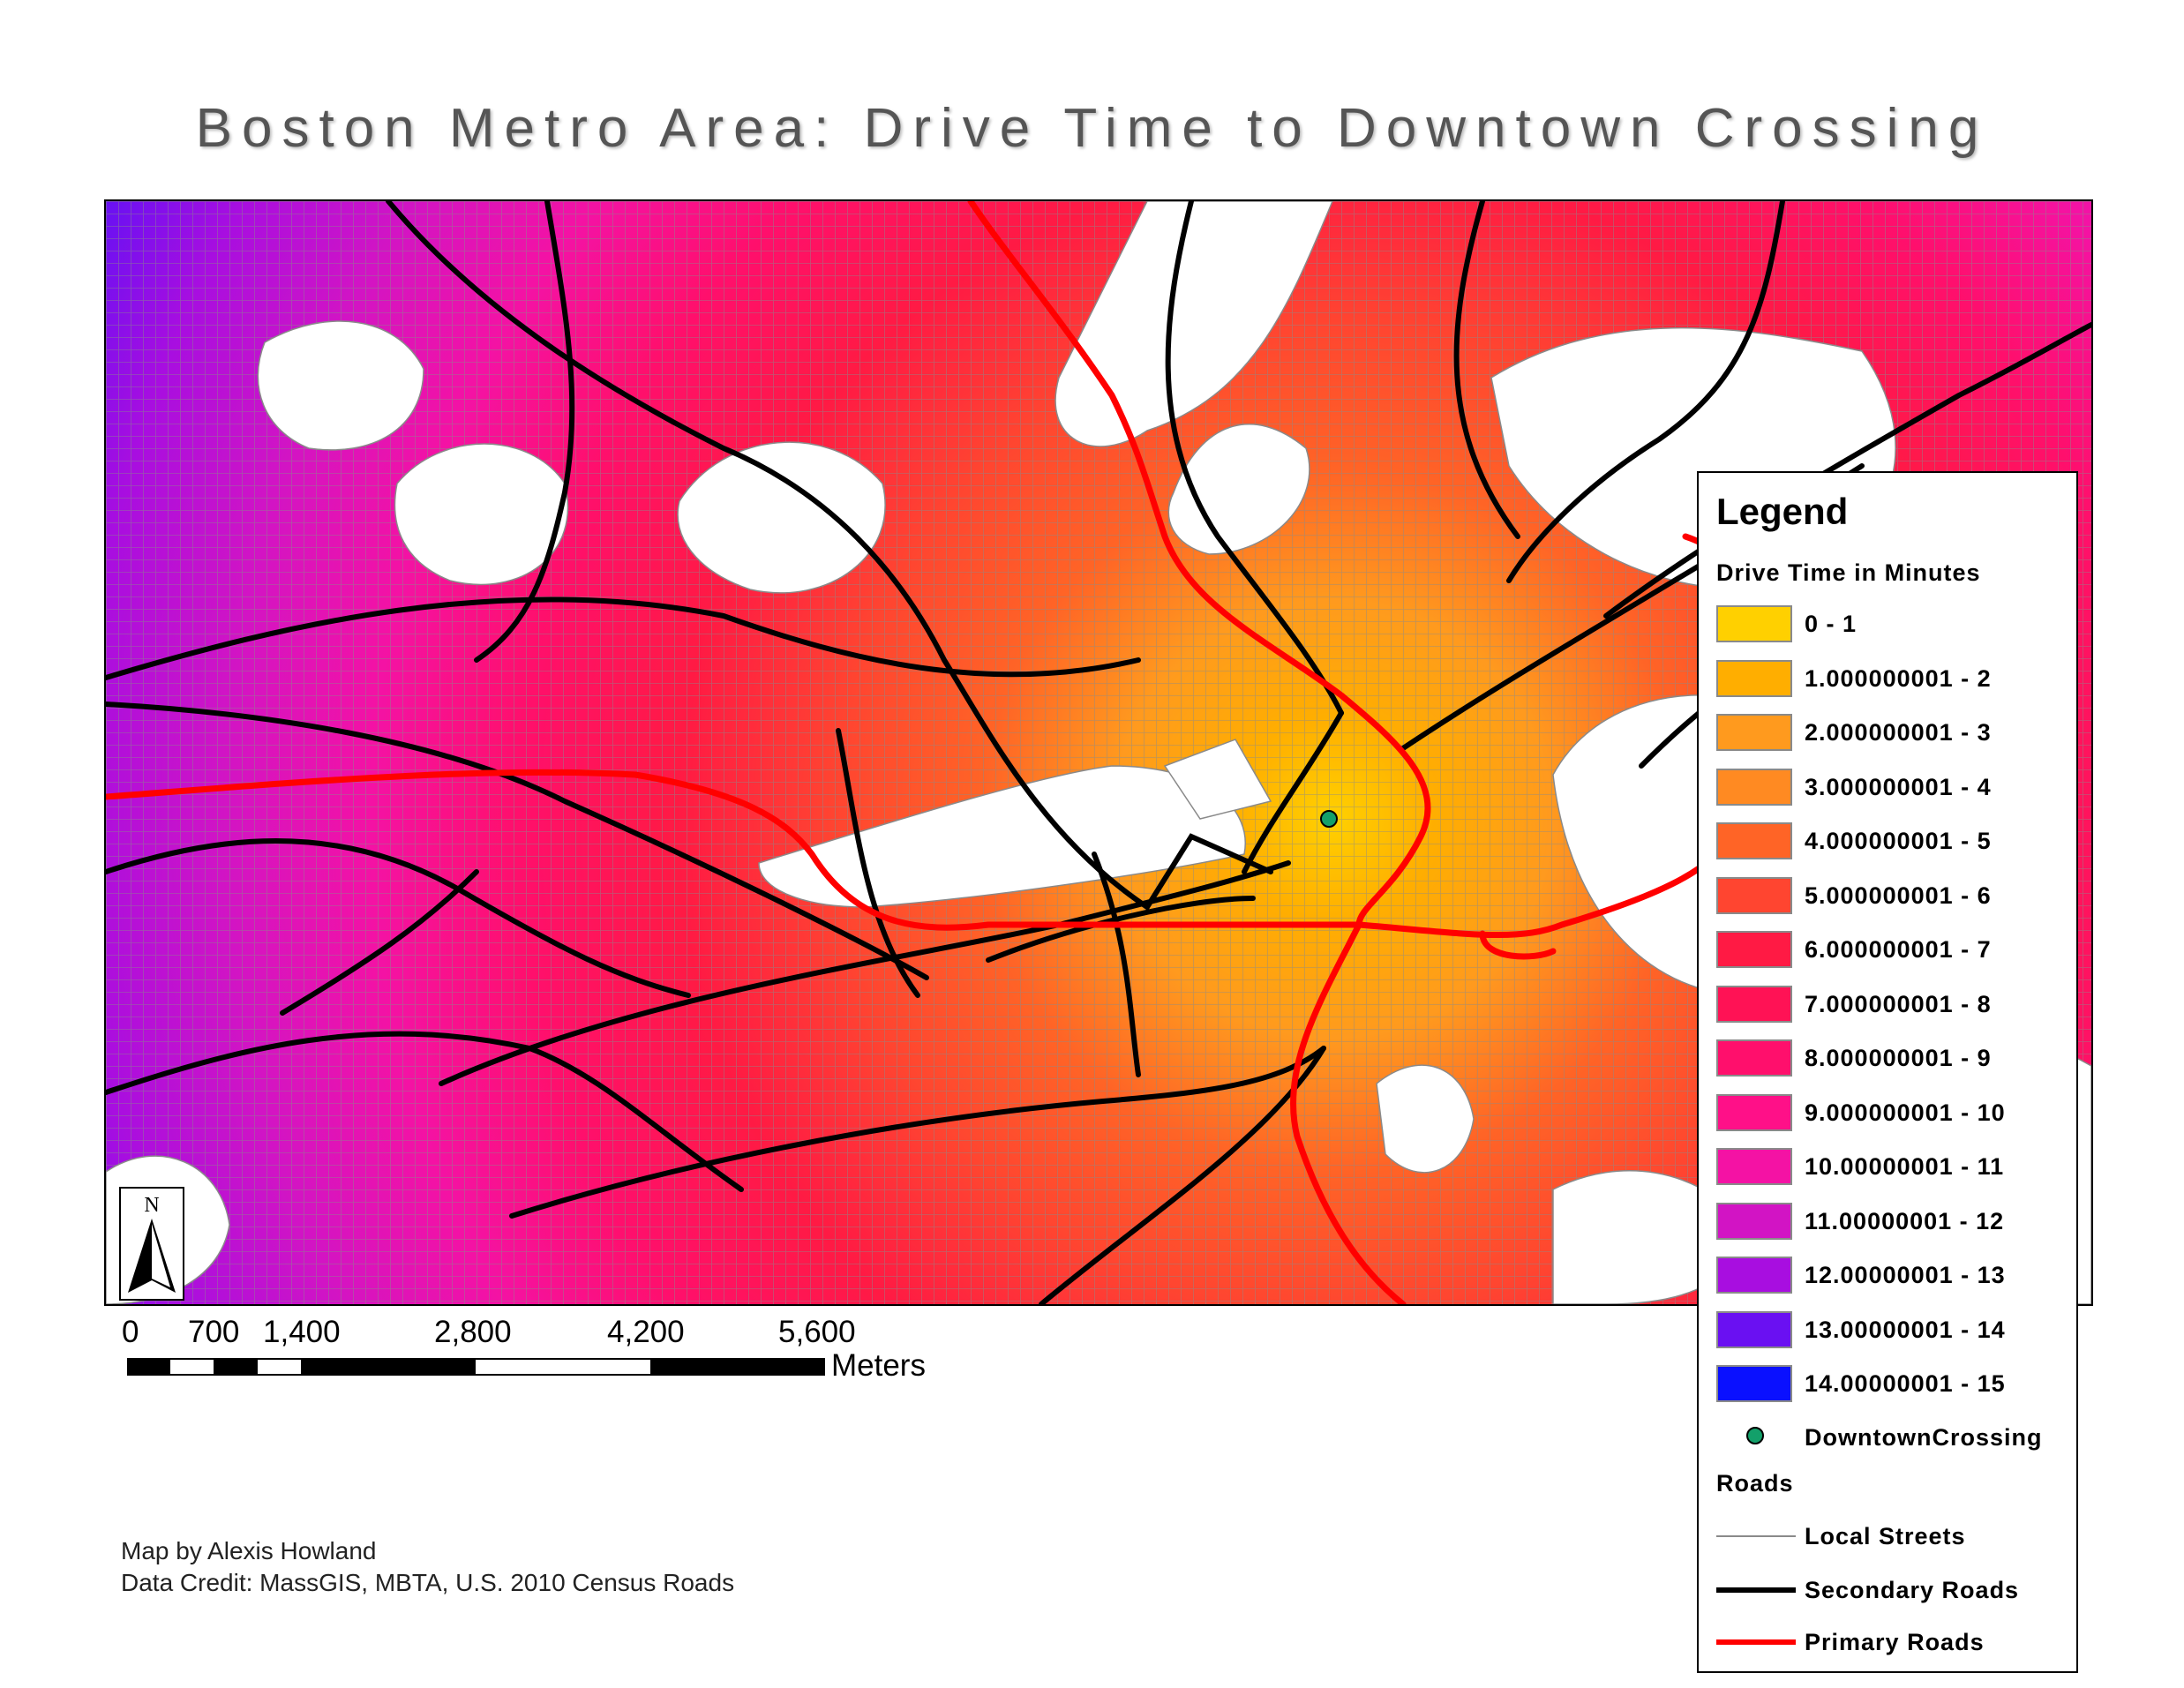  I want to click on north-arrow-highlight, so click(161, 1255).